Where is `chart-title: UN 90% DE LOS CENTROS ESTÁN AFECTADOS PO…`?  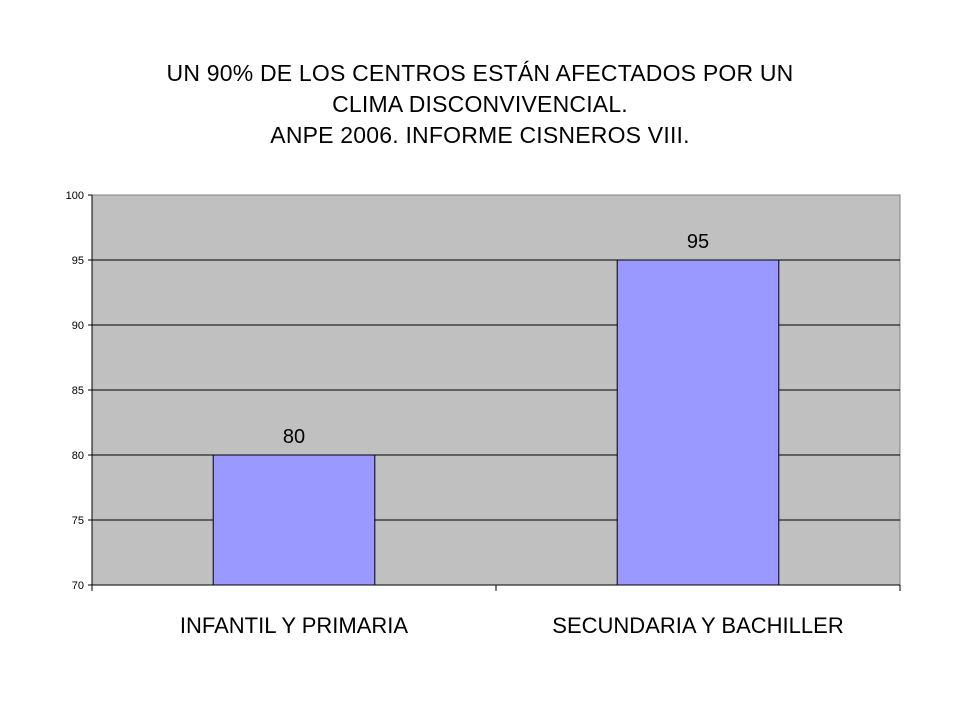
chart-title: UN 90% DE LOS CENTROS ESTÁN AFECTADOS PO… is located at coordinates (480, 104).